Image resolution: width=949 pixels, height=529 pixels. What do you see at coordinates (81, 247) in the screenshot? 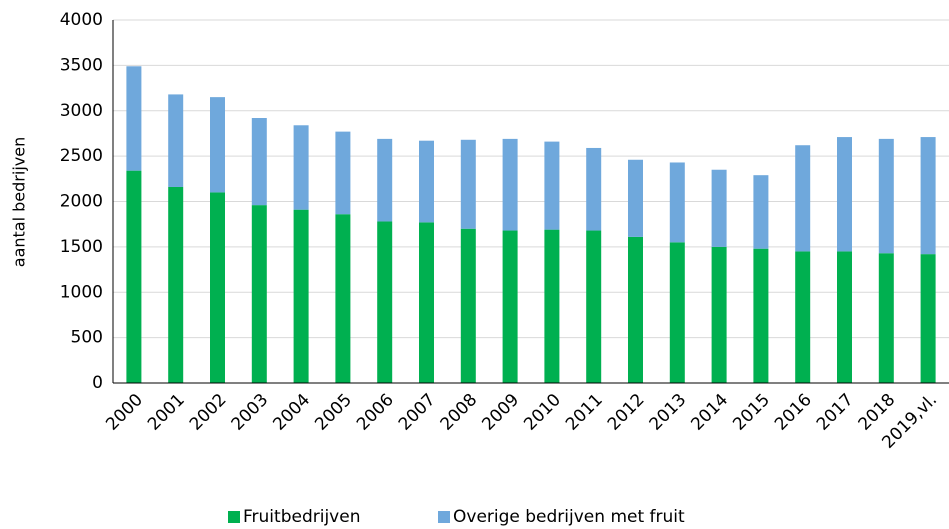
I see `y-tick-label: 1500` at bounding box center [81, 247].